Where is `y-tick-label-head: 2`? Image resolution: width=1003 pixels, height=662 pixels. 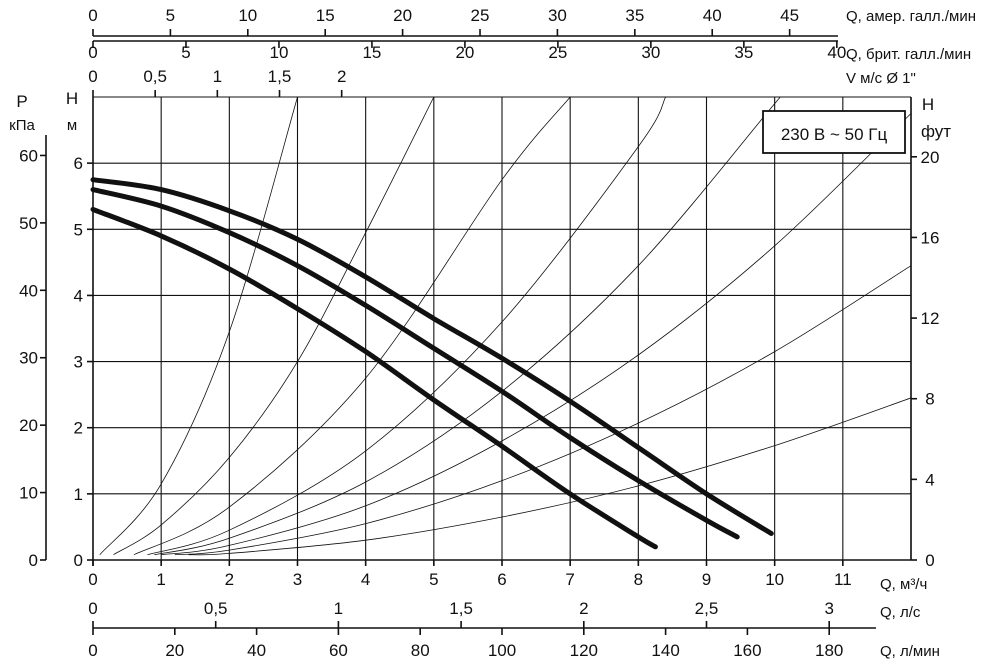
y-tick-label-head: 2 is located at coordinates (78, 428).